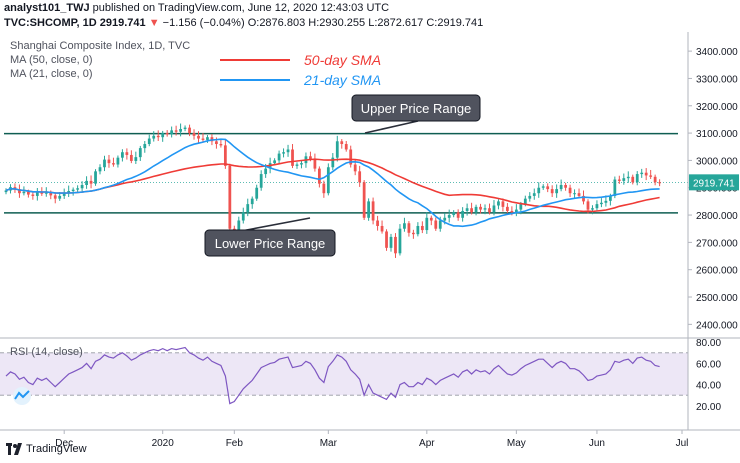 This screenshot has height=463, width=740. I want to click on price-tick-label: 2700.000, so click(717, 243).